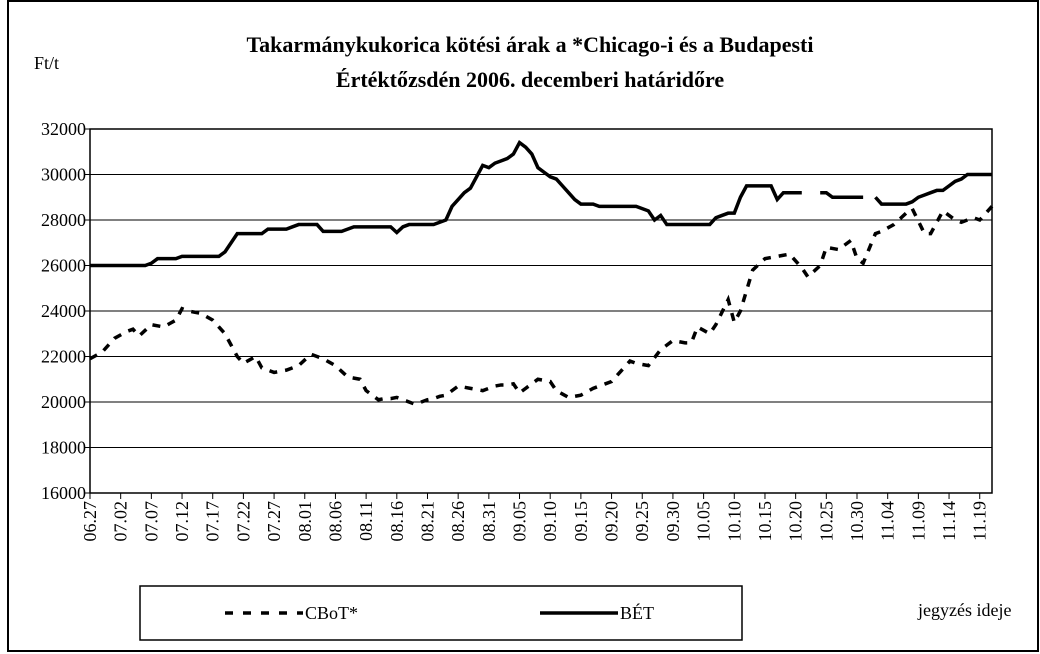  I want to click on legend-label: BÉT, so click(637, 612).